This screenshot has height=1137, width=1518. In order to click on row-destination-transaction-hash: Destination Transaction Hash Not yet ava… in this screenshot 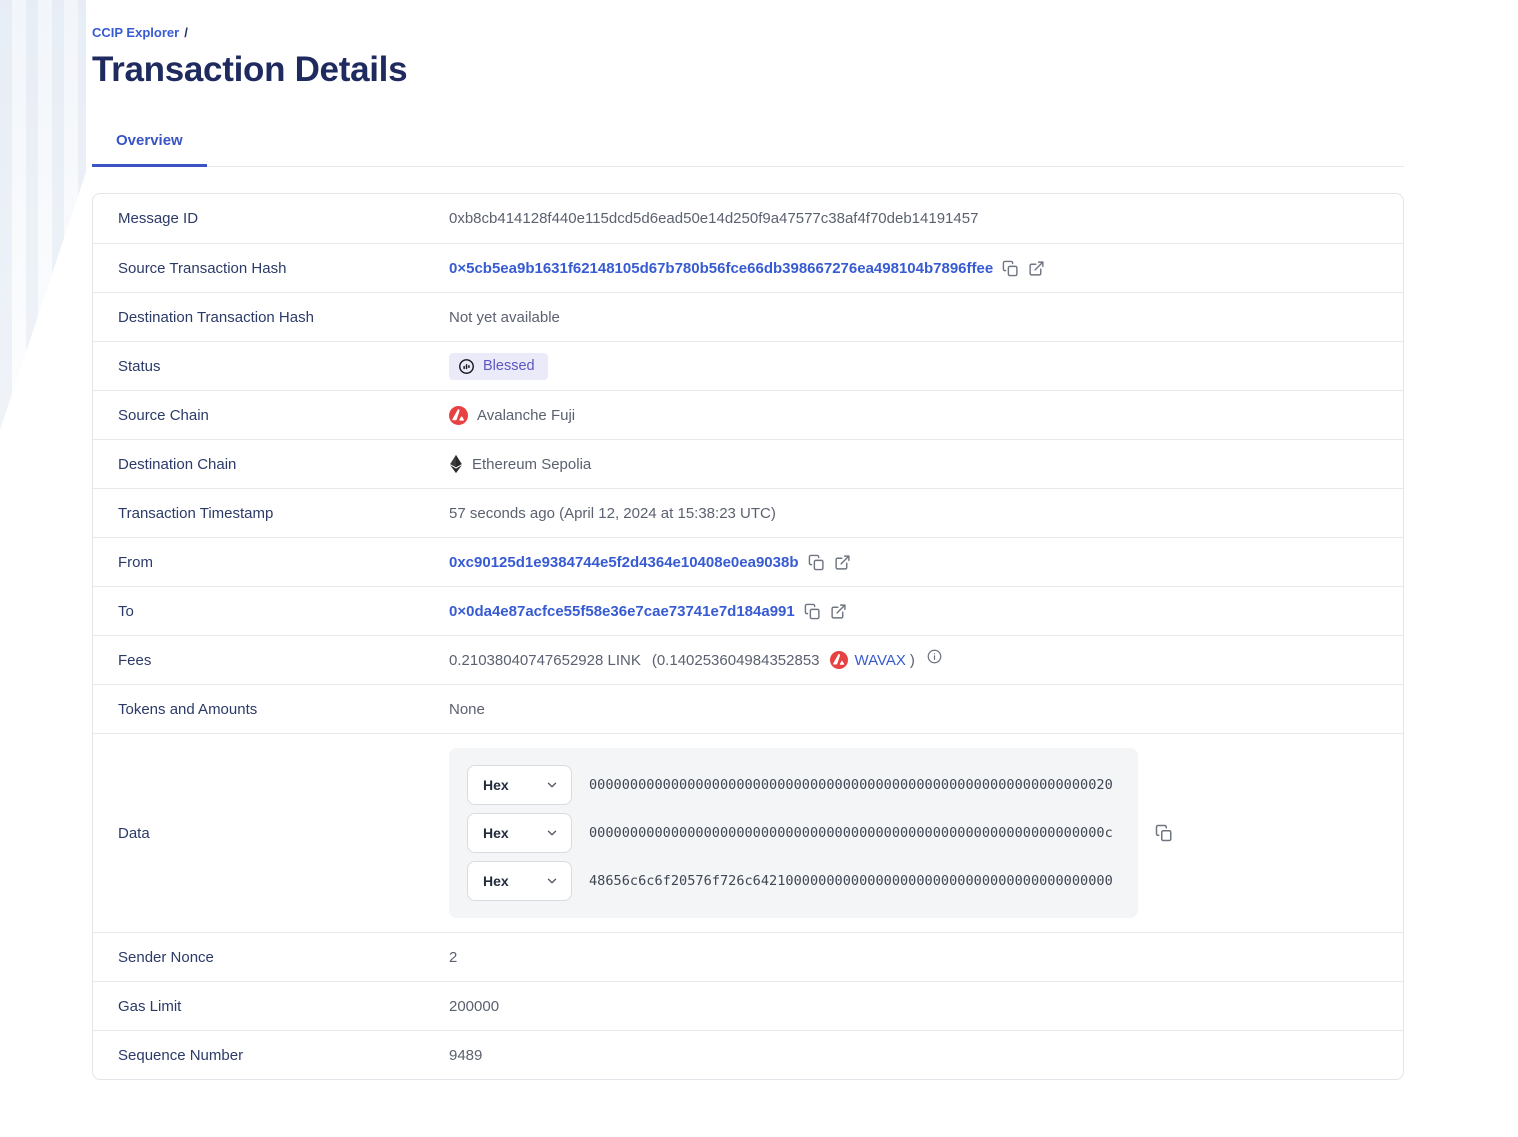, I will do `click(748, 316)`.